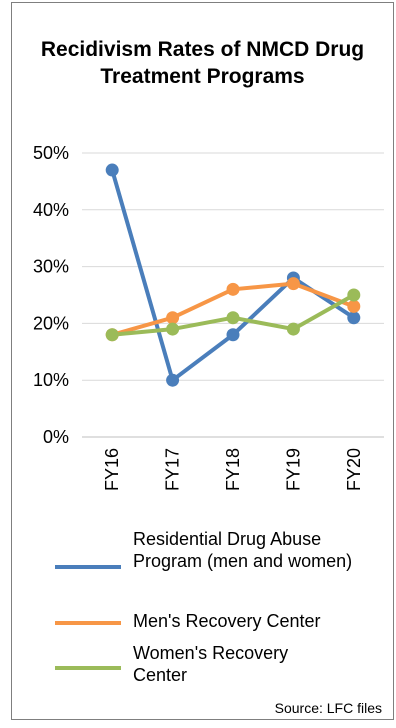  I want to click on legend-swatch-womens, so click(88, 668).